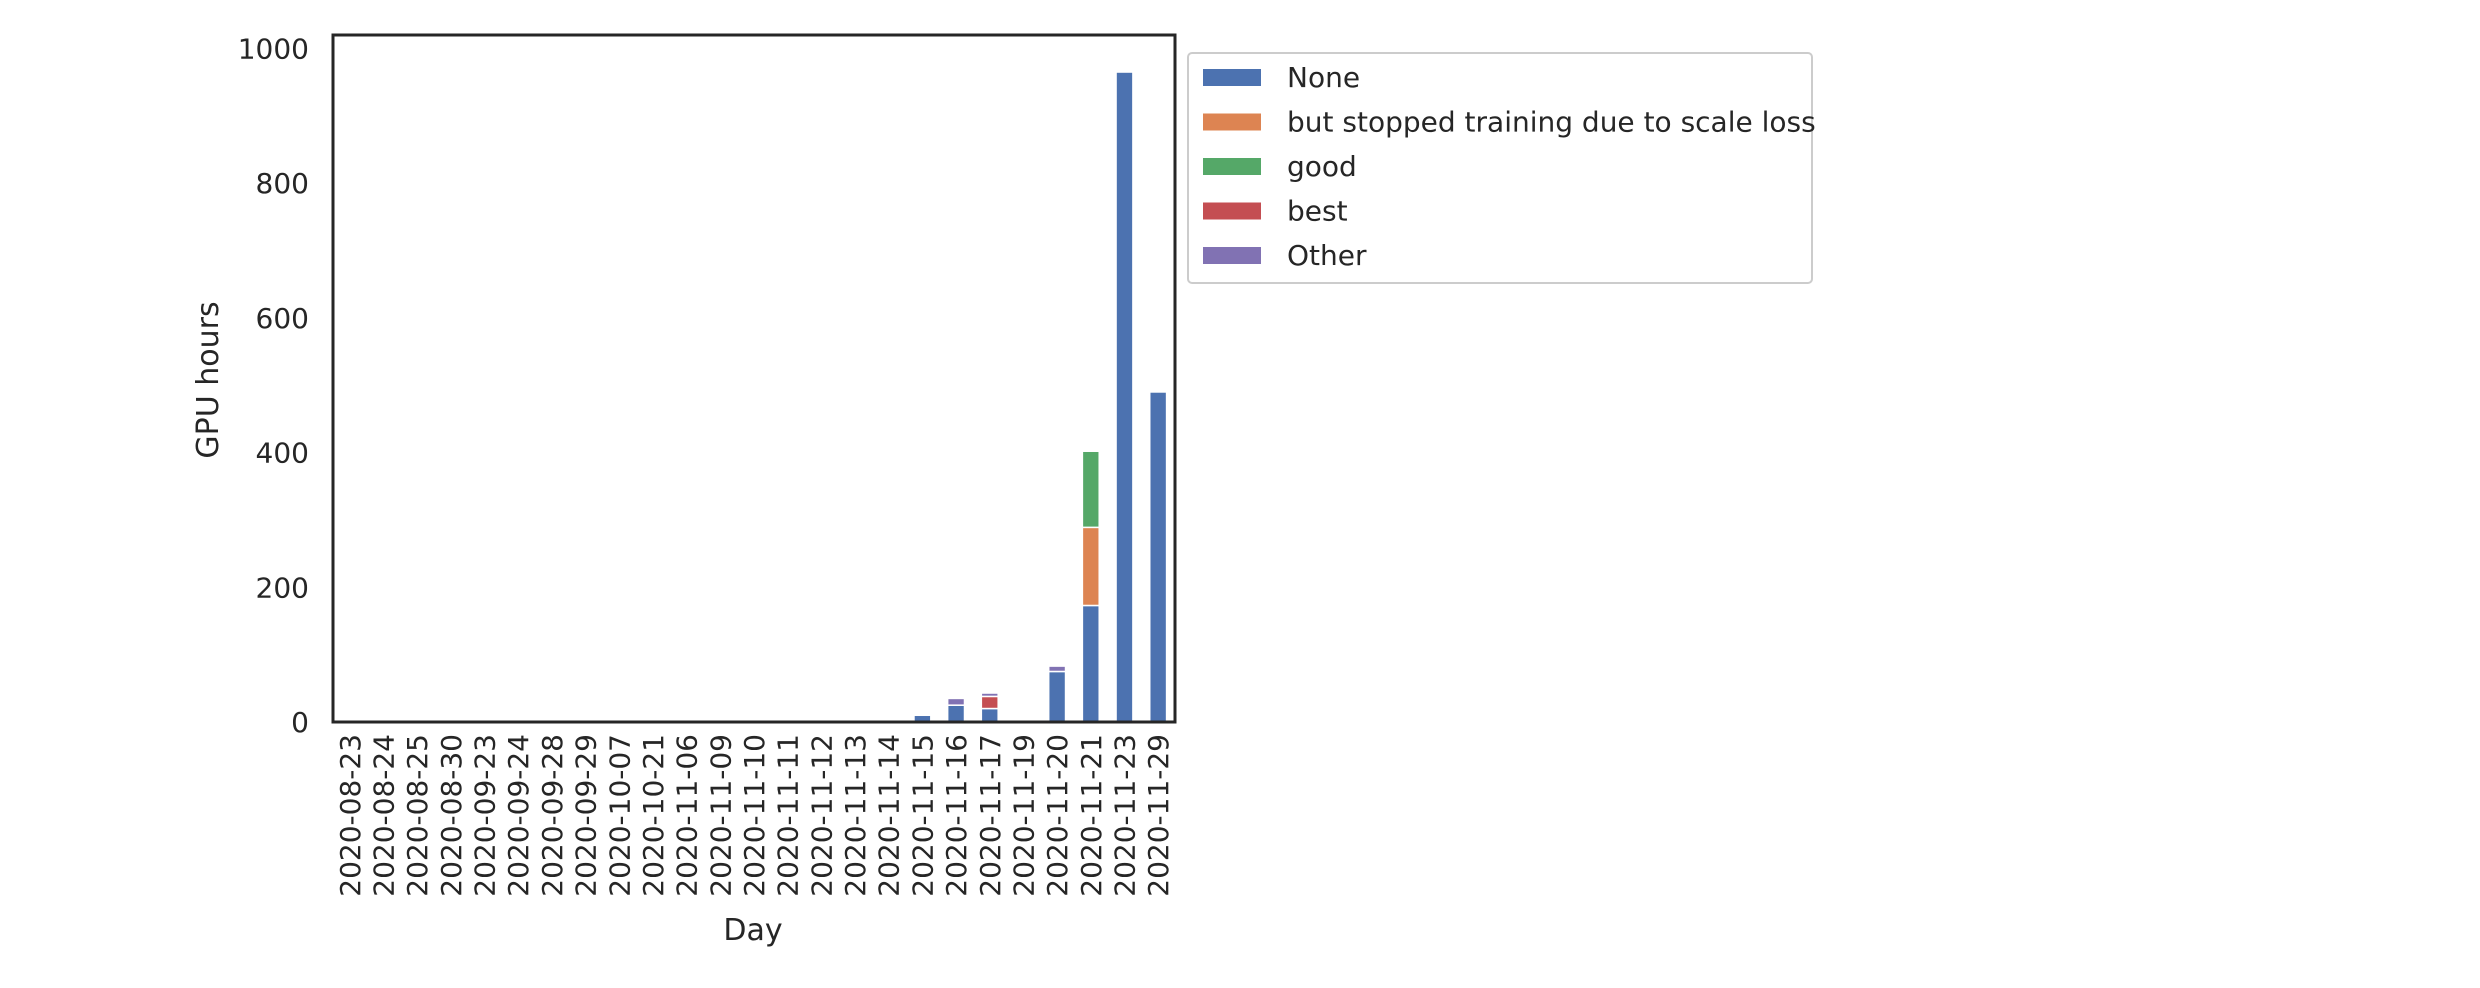  I want to click on x-tick-label: 2020-09-23, so click(485, 815).